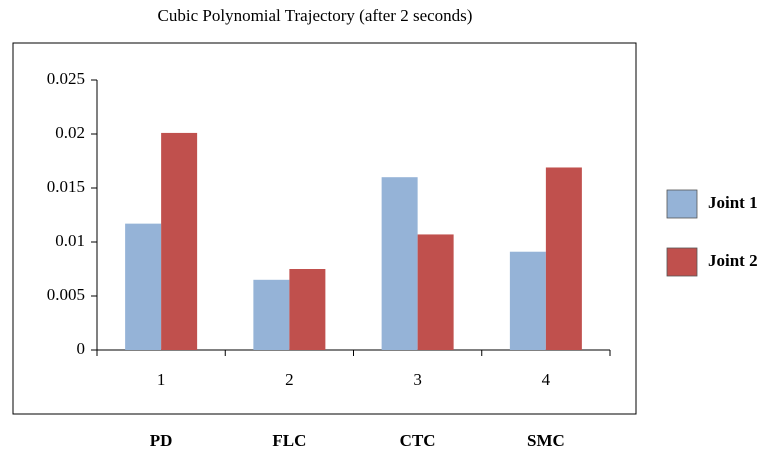 This screenshot has width=772, height=456. What do you see at coordinates (733, 202) in the screenshot?
I see `legend-label: Joint 1` at bounding box center [733, 202].